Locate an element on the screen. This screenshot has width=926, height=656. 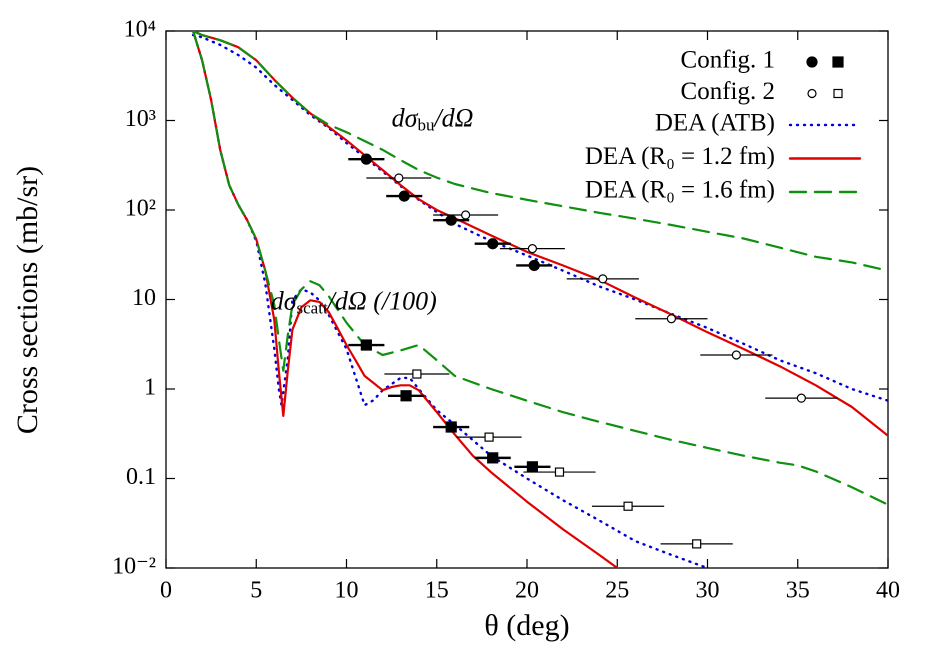
y-tick-label: 10² is located at coordinates (140, 209).